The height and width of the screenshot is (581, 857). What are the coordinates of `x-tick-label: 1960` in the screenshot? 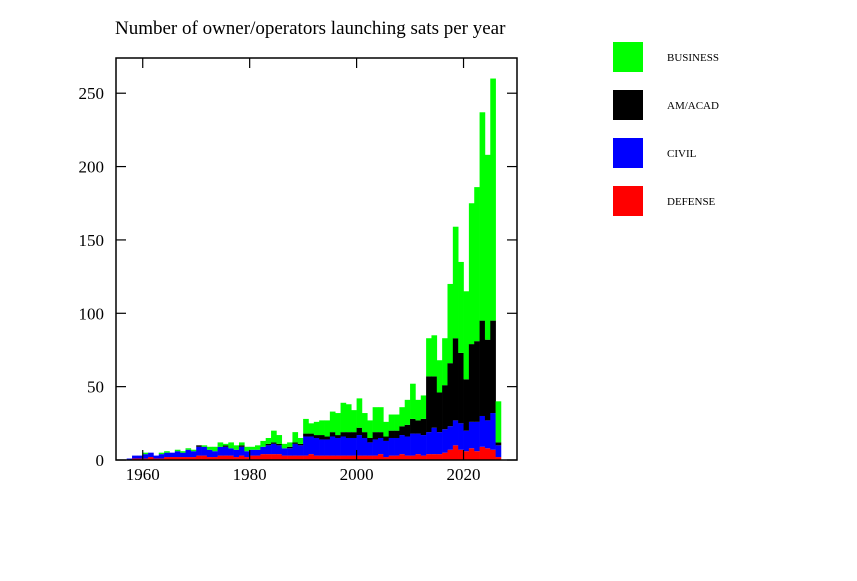 It's located at (143, 474).